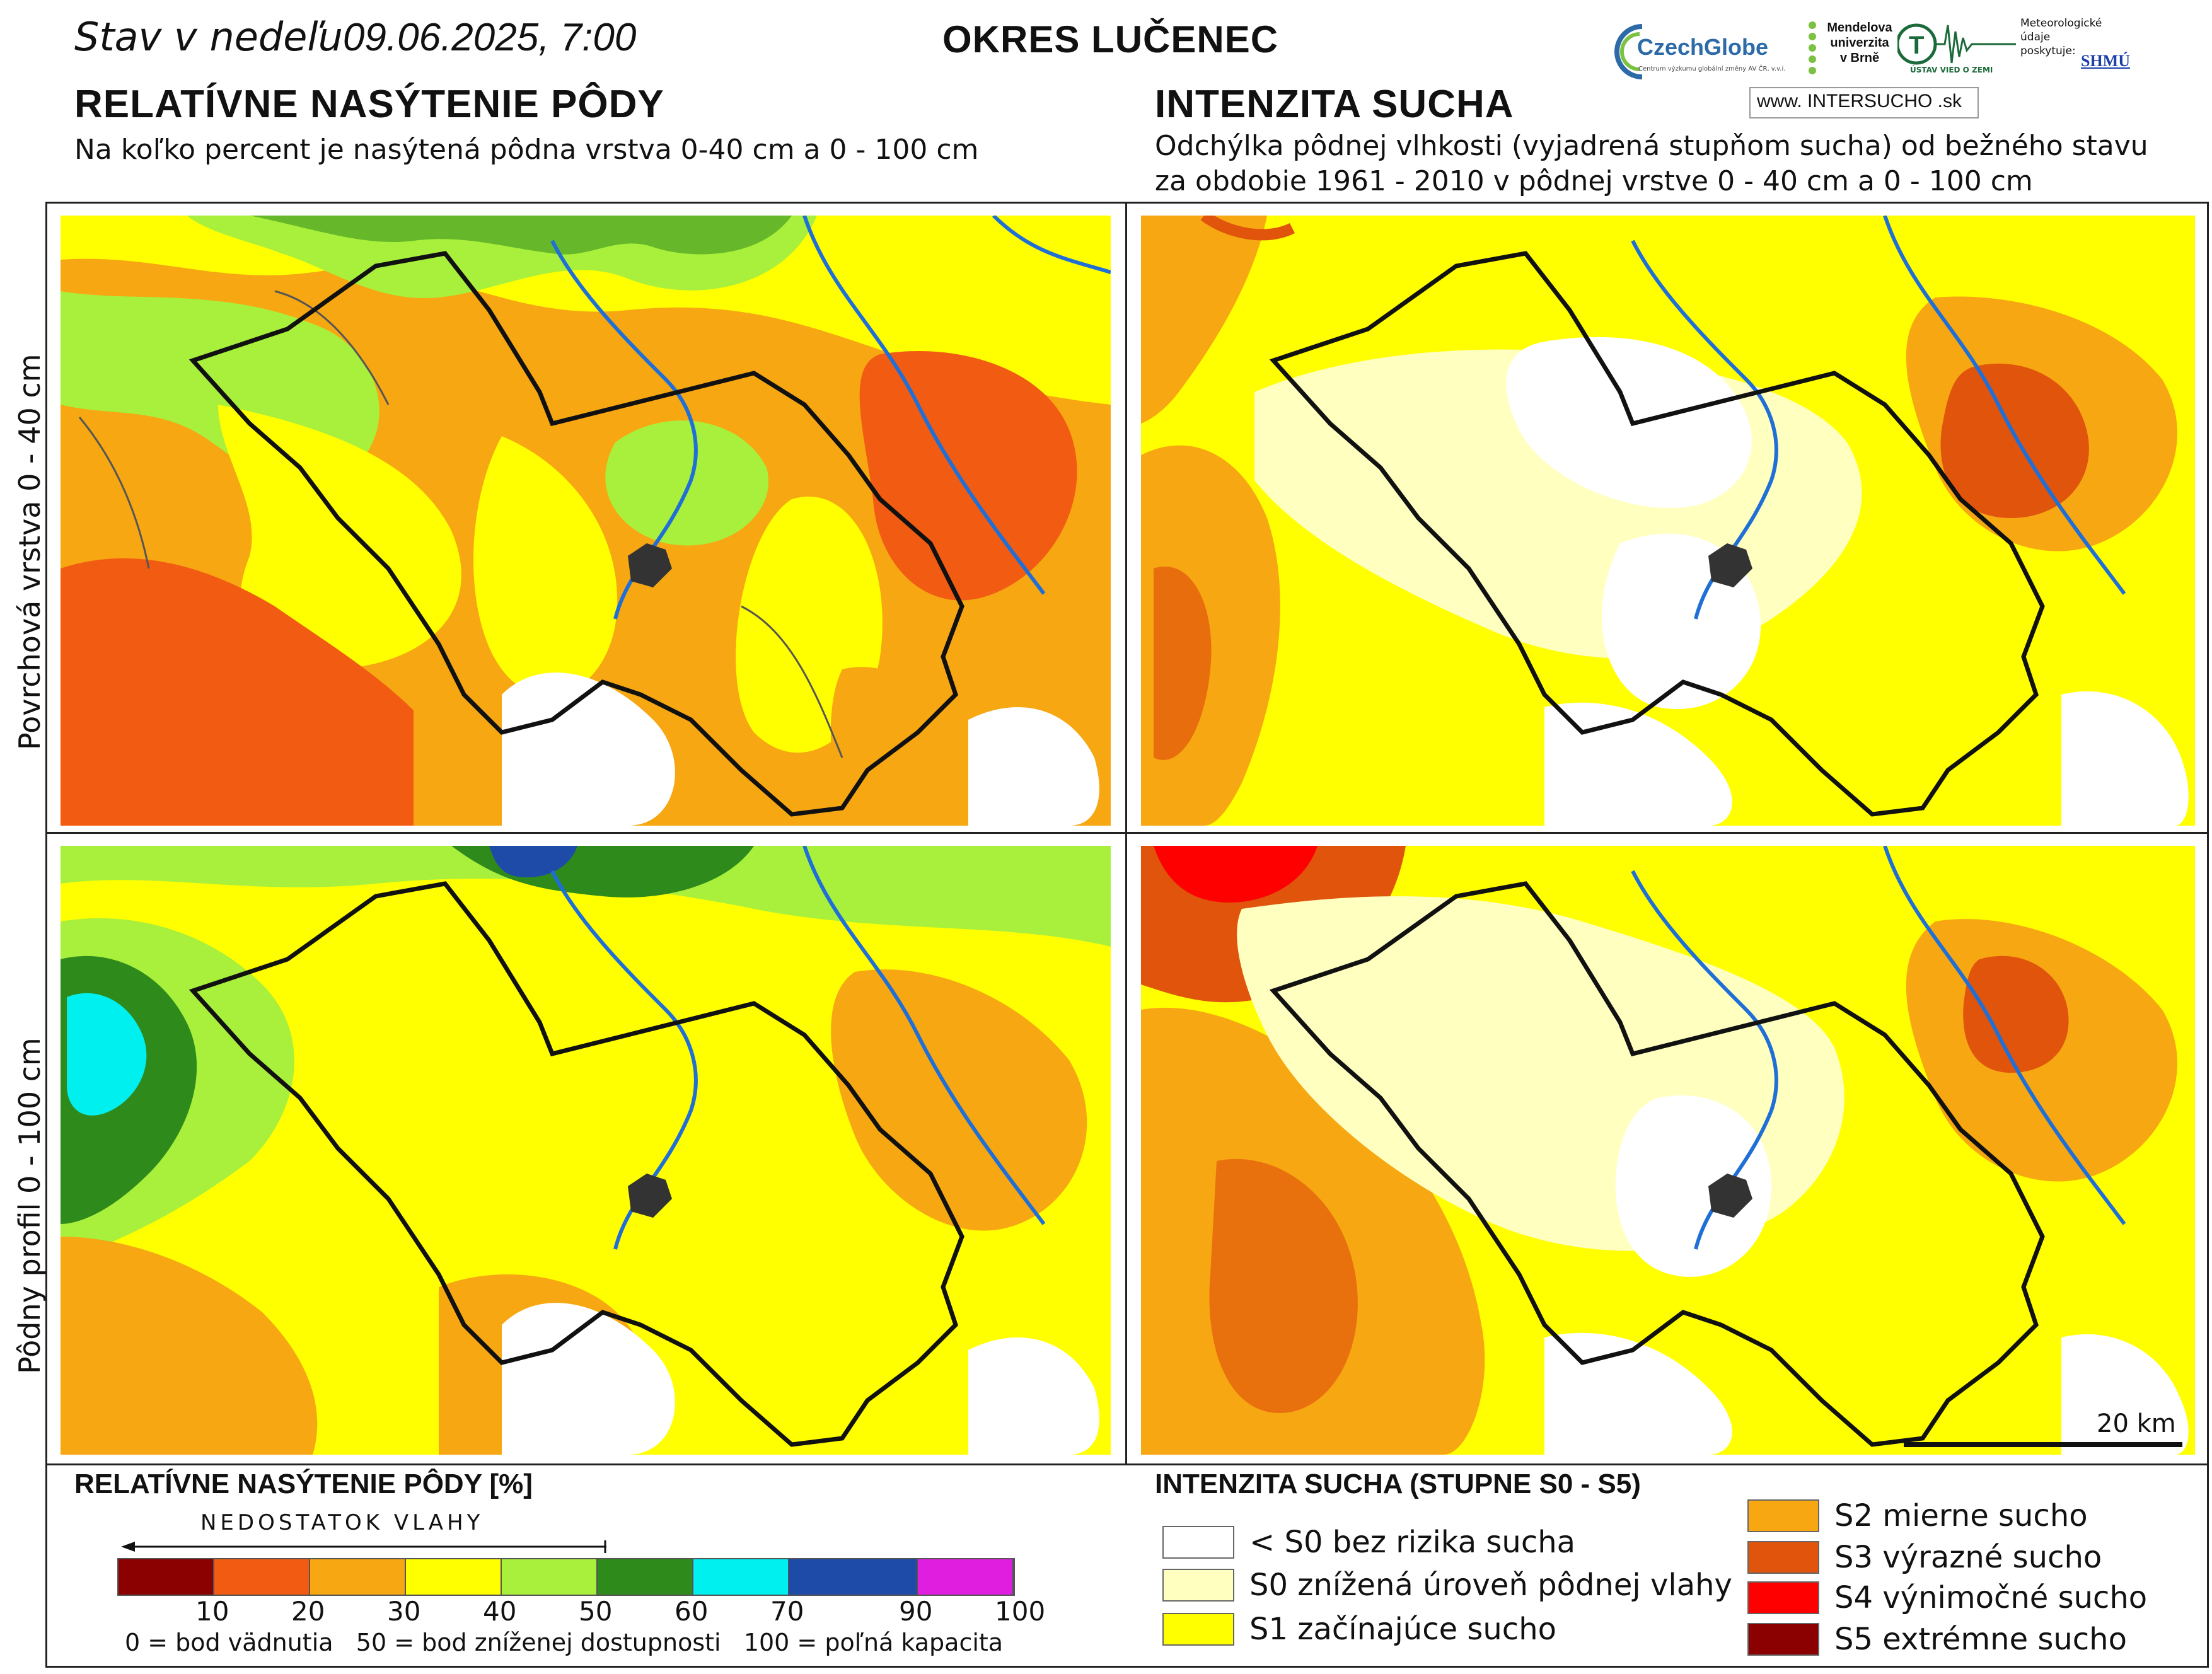 The image size is (2212, 1674). I want to click on czechglobe-text: CzechGlobe, so click(1703, 47).